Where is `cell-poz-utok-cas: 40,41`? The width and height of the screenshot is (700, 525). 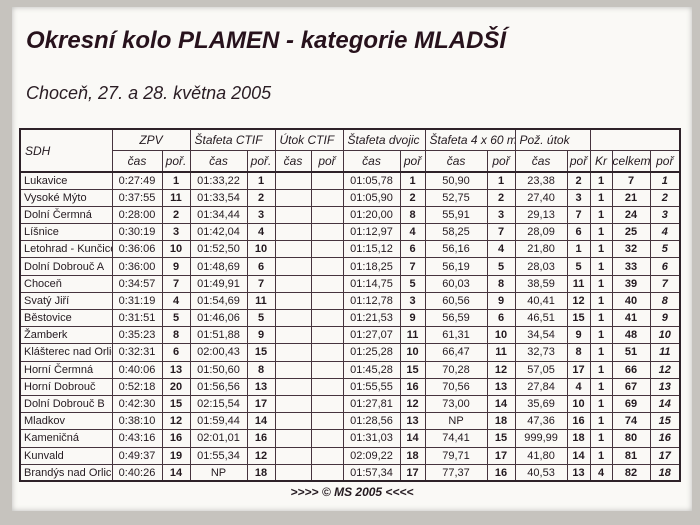
cell-poz-utok-cas: 40,41 is located at coordinates (541, 301).